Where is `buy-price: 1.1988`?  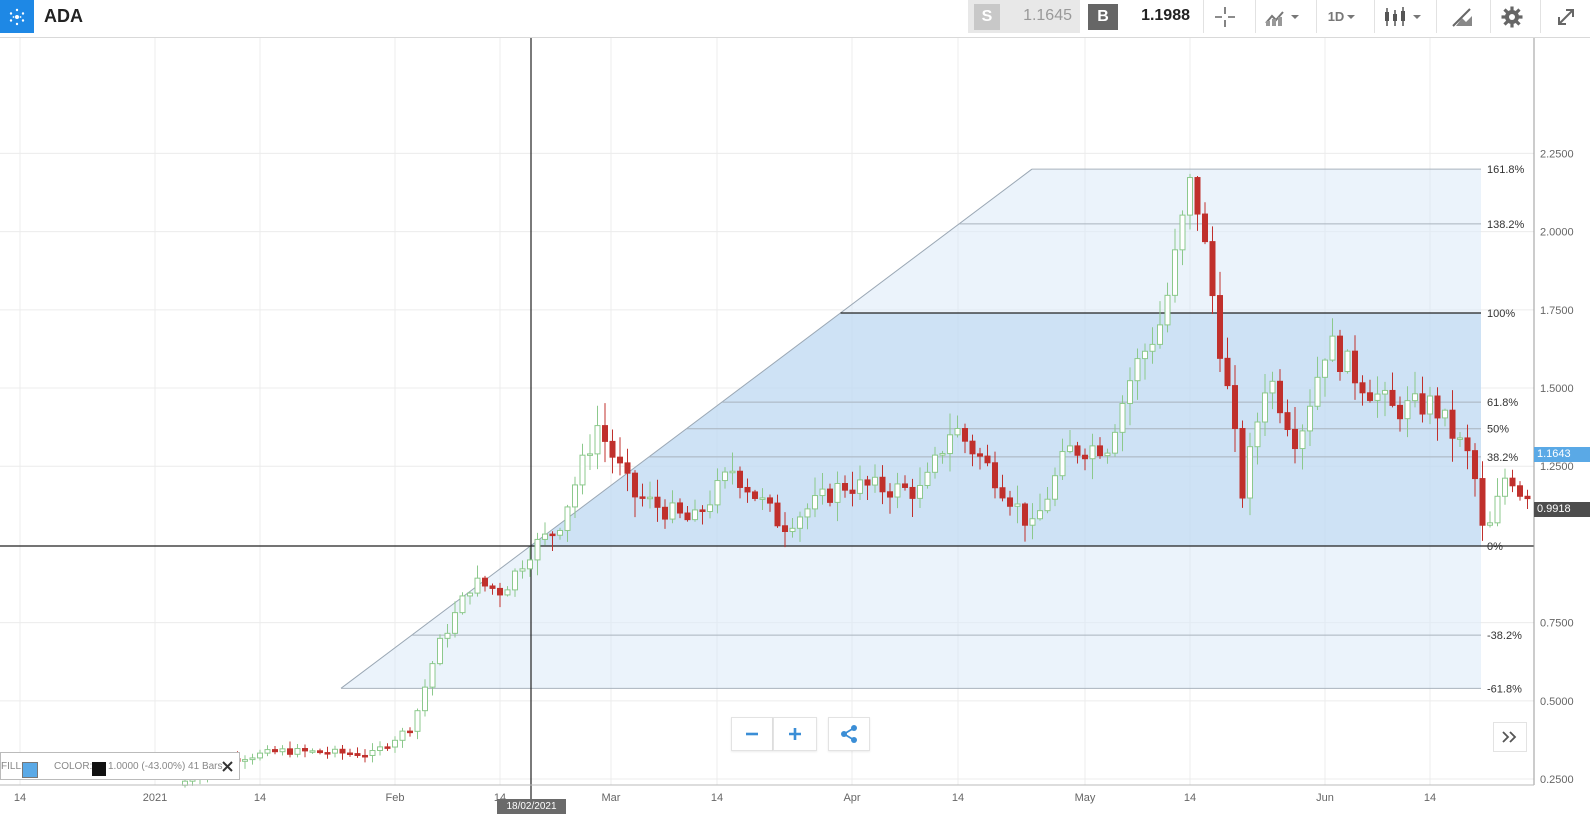 buy-price: 1.1988 is located at coordinates (1165, 15).